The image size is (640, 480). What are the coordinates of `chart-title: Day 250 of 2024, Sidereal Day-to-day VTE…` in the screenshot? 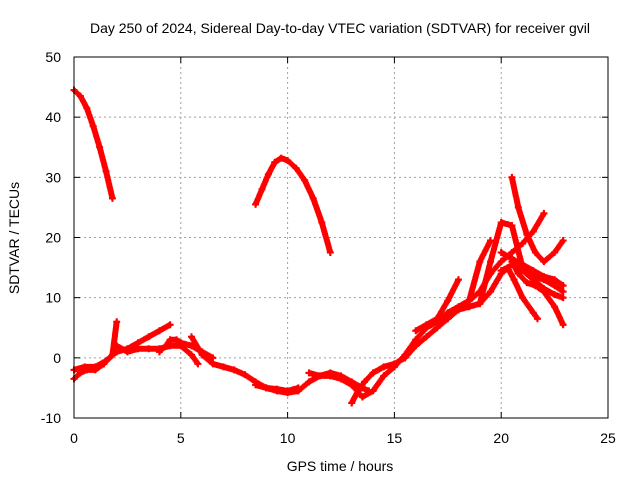 It's located at (340, 28).